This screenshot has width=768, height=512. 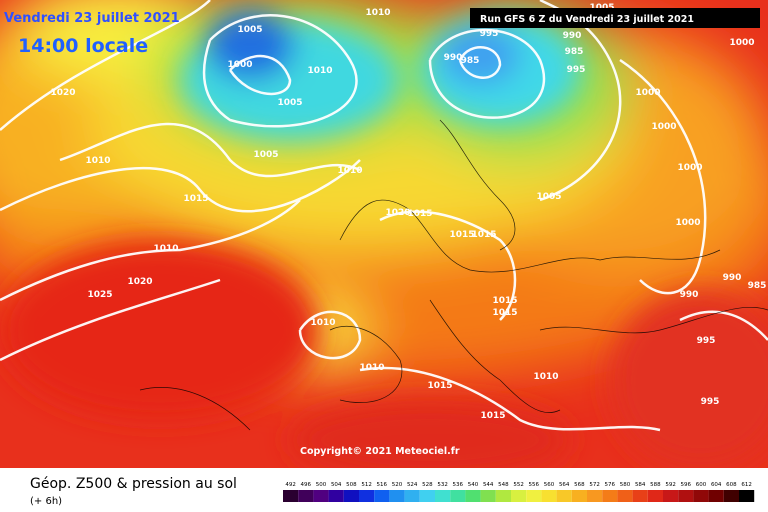 What do you see at coordinates (473, 485) in the screenshot?
I see `colorbar-label: 540` at bounding box center [473, 485].